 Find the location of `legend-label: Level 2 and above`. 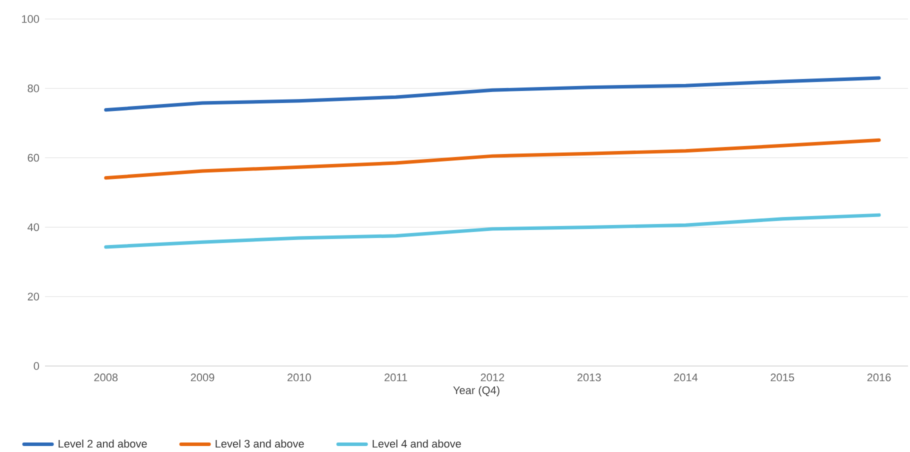

legend-label: Level 2 and above is located at coordinates (102, 444).